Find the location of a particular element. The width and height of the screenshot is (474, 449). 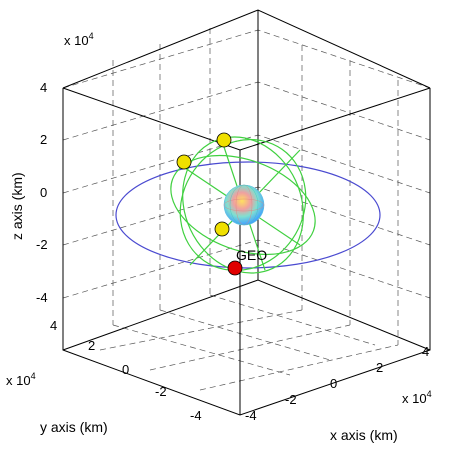

x-tick-labels: -4 -2 0 2 4 is located at coordinates (337, 383).